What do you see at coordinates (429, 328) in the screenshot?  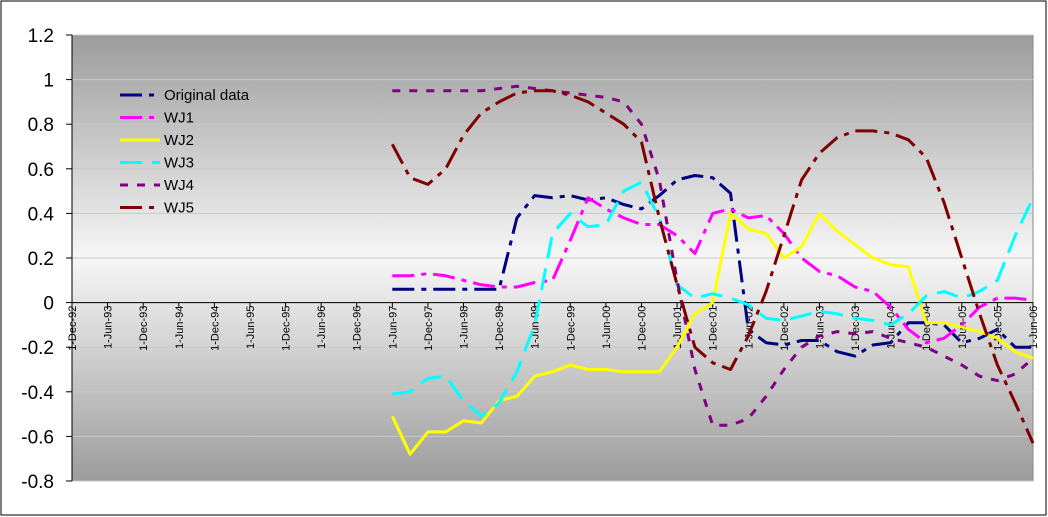 I see `x-tick-label: 1-Dec-97` at bounding box center [429, 328].